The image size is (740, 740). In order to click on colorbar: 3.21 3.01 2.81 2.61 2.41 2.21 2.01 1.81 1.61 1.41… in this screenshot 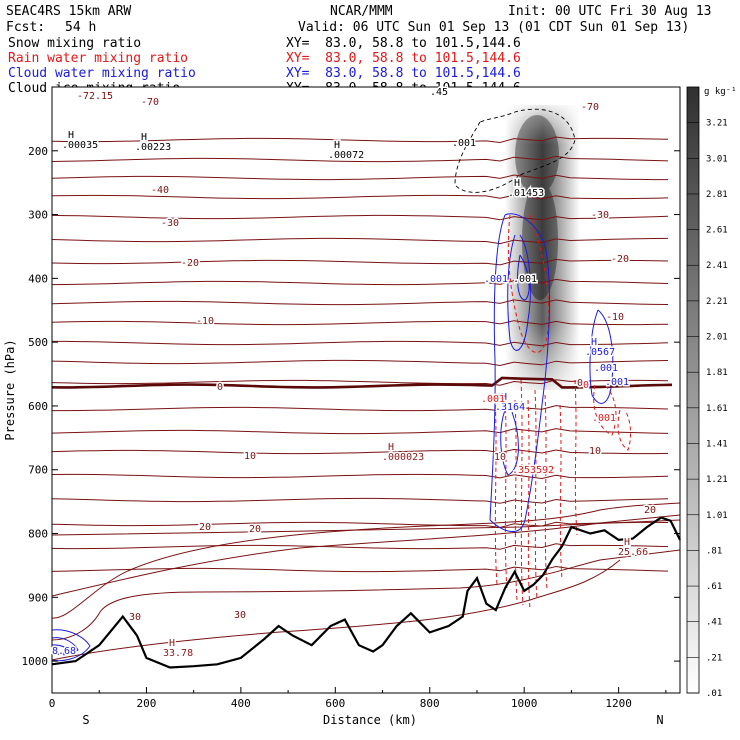, I will do `click(711, 392)`.